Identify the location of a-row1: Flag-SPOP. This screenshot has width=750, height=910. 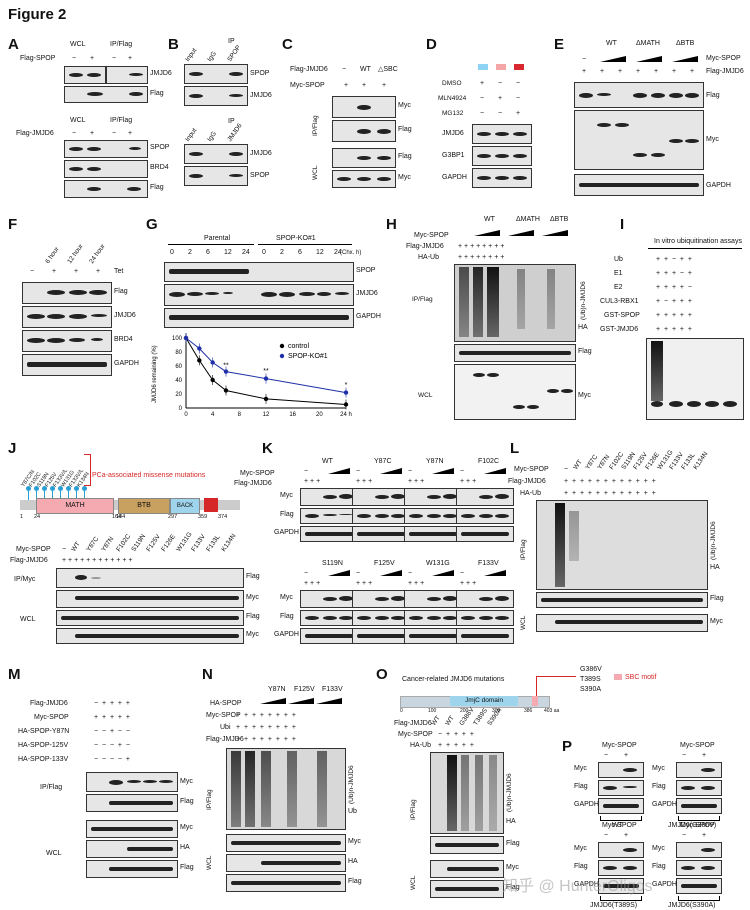
(38, 58).